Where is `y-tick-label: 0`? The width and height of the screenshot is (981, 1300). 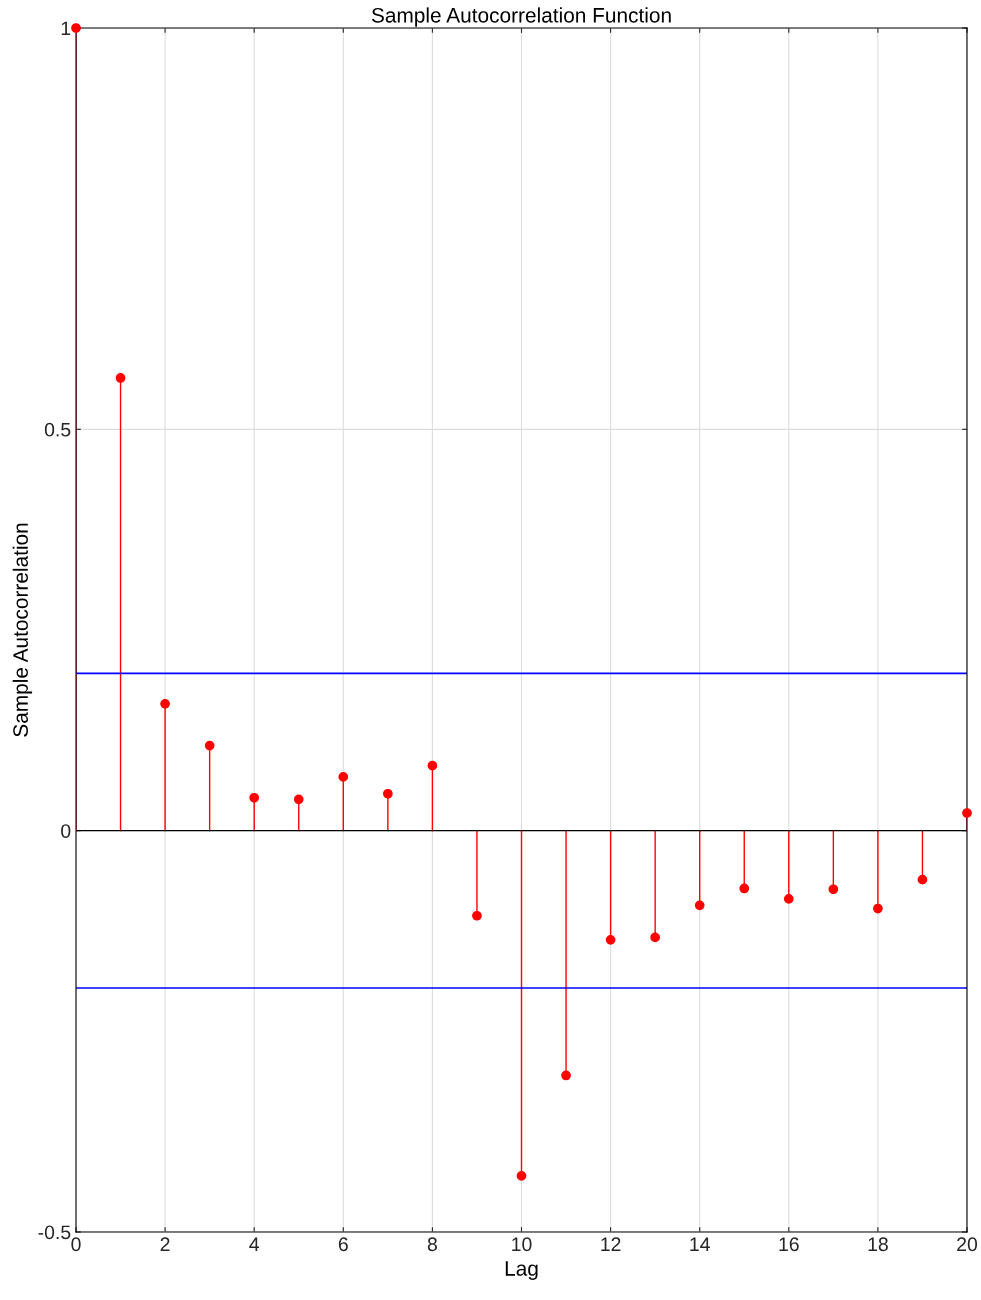
y-tick-label: 0 is located at coordinates (66, 831).